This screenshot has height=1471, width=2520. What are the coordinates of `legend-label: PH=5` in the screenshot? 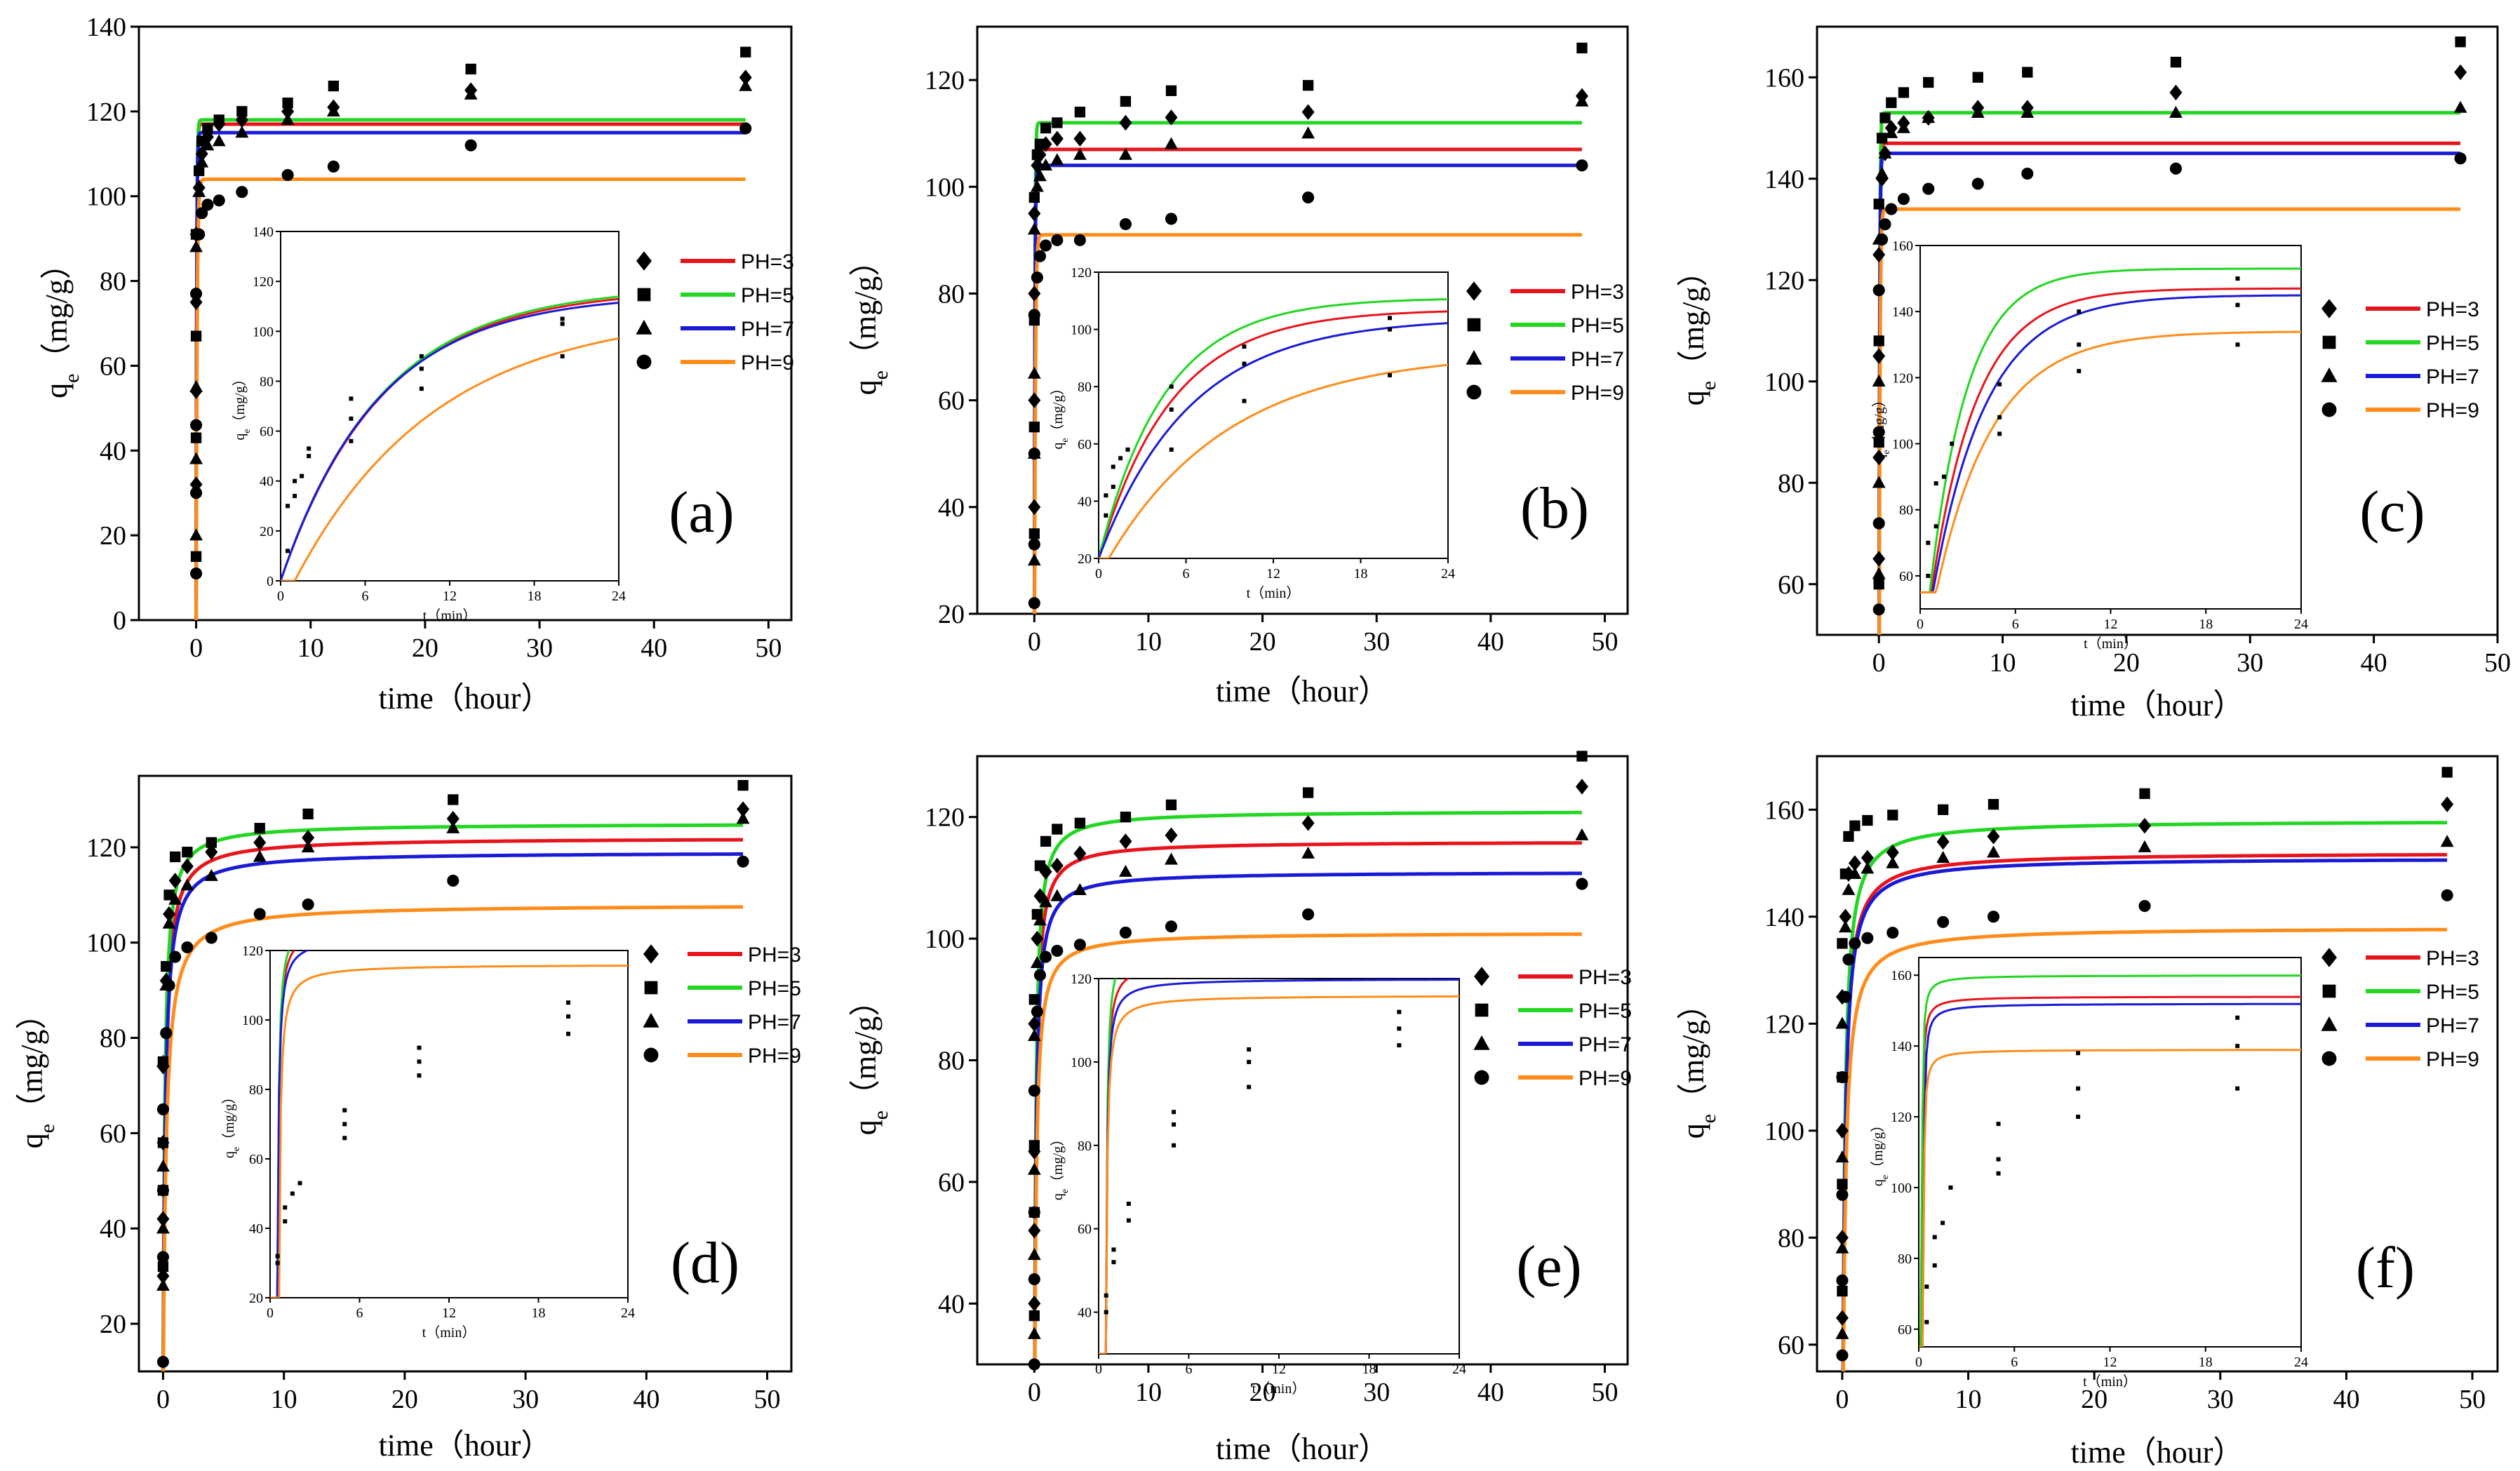 It's located at (774, 988).